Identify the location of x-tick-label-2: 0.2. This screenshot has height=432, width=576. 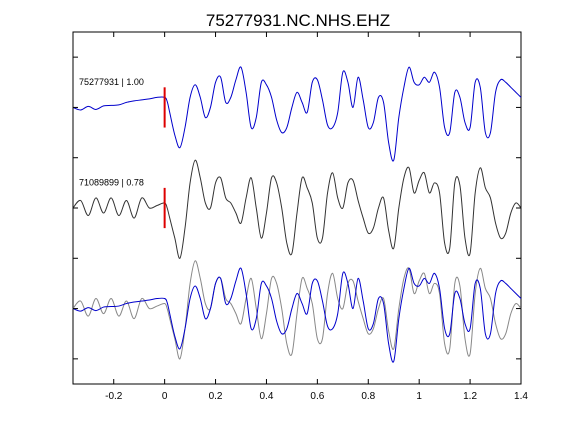
(216, 396).